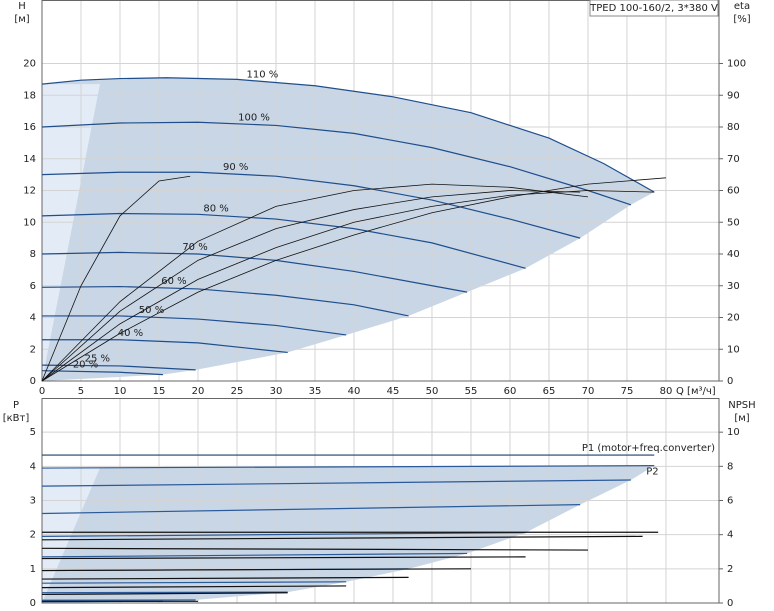 Image resolution: width=774 pixels, height=611 pixels. What do you see at coordinates (33, 432) in the screenshot?
I see `y-tick-label: 5` at bounding box center [33, 432].